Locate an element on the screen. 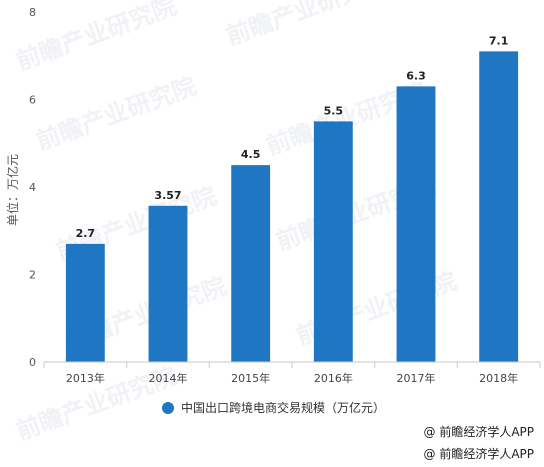 The width and height of the screenshot is (544, 467). y-tick-label: 6 is located at coordinates (32, 100).